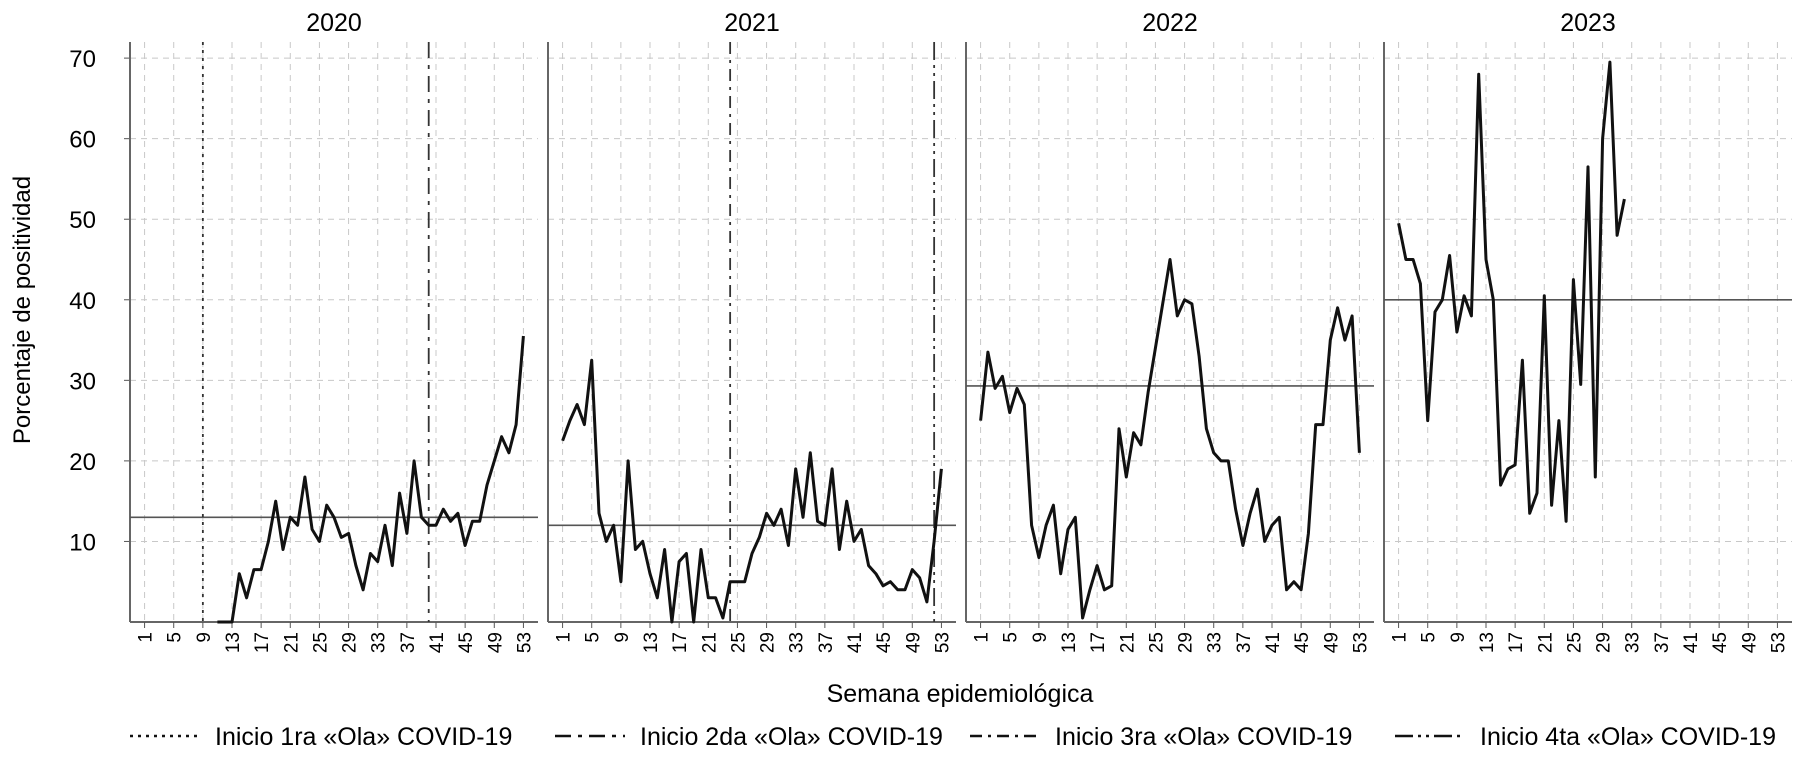  I want to click on panel-title: 2022, so click(1170, 23).